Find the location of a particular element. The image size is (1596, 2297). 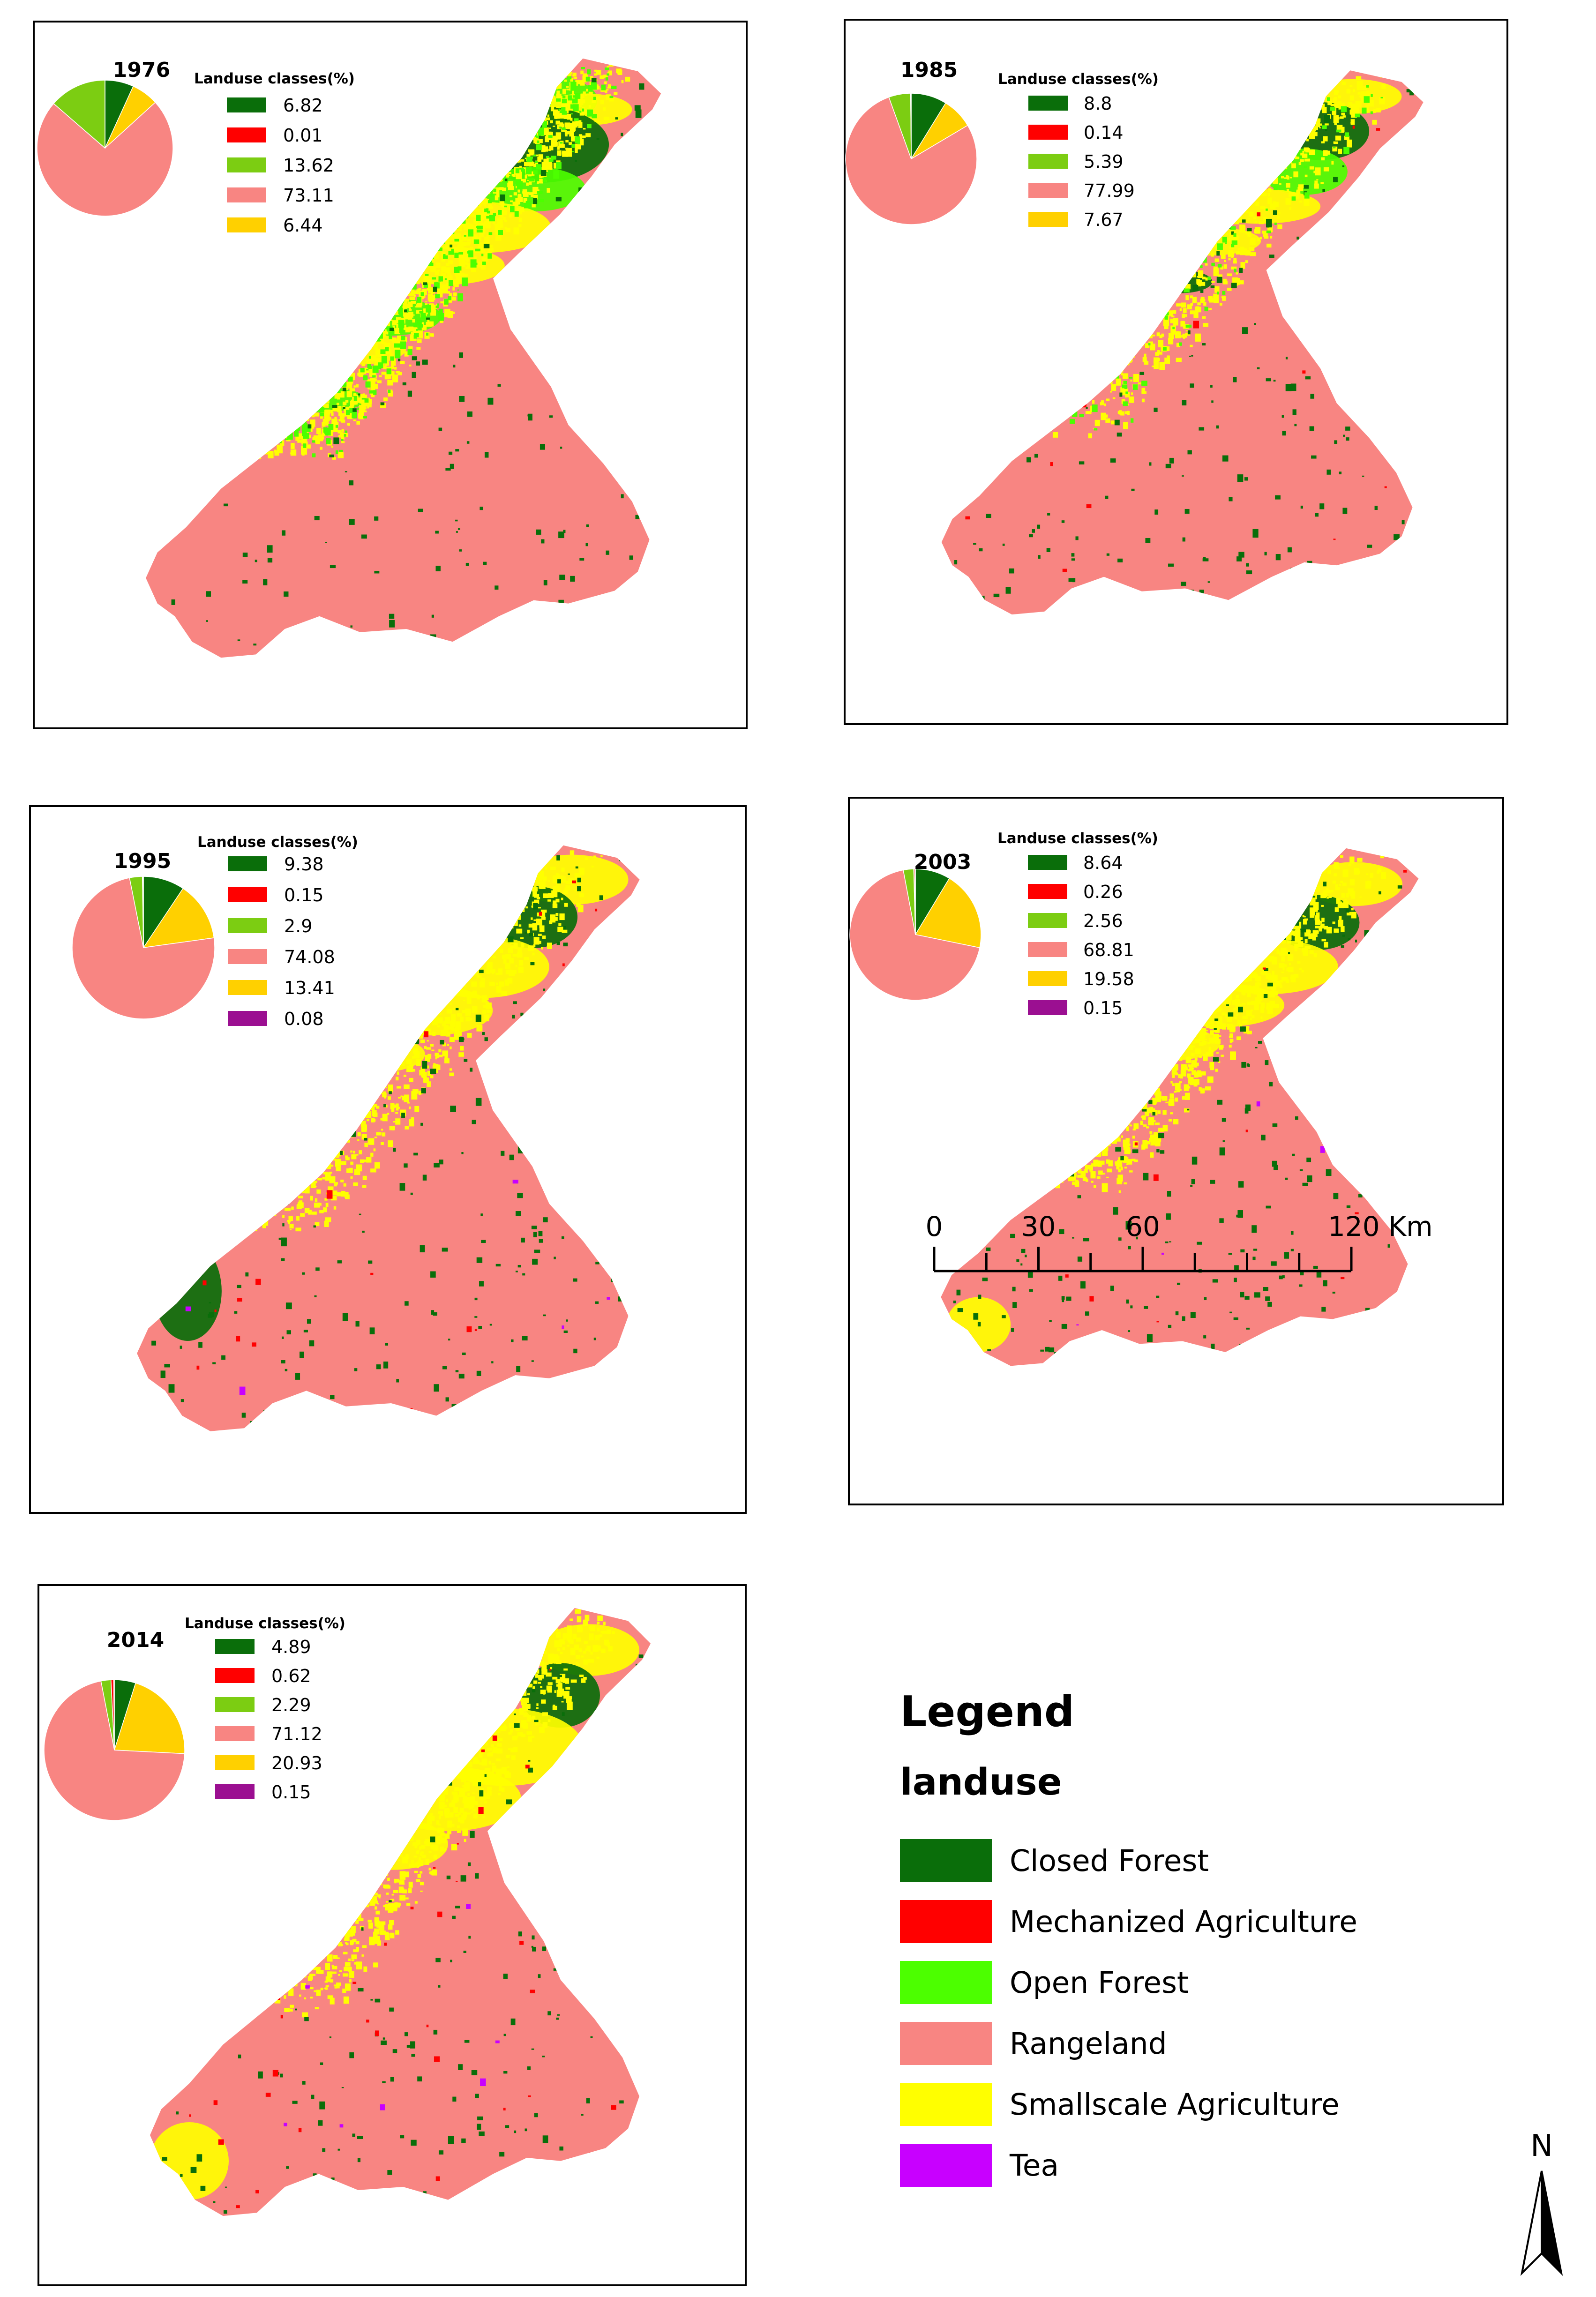

pie-slice-rangeland-2003 is located at coordinates (915, 935).